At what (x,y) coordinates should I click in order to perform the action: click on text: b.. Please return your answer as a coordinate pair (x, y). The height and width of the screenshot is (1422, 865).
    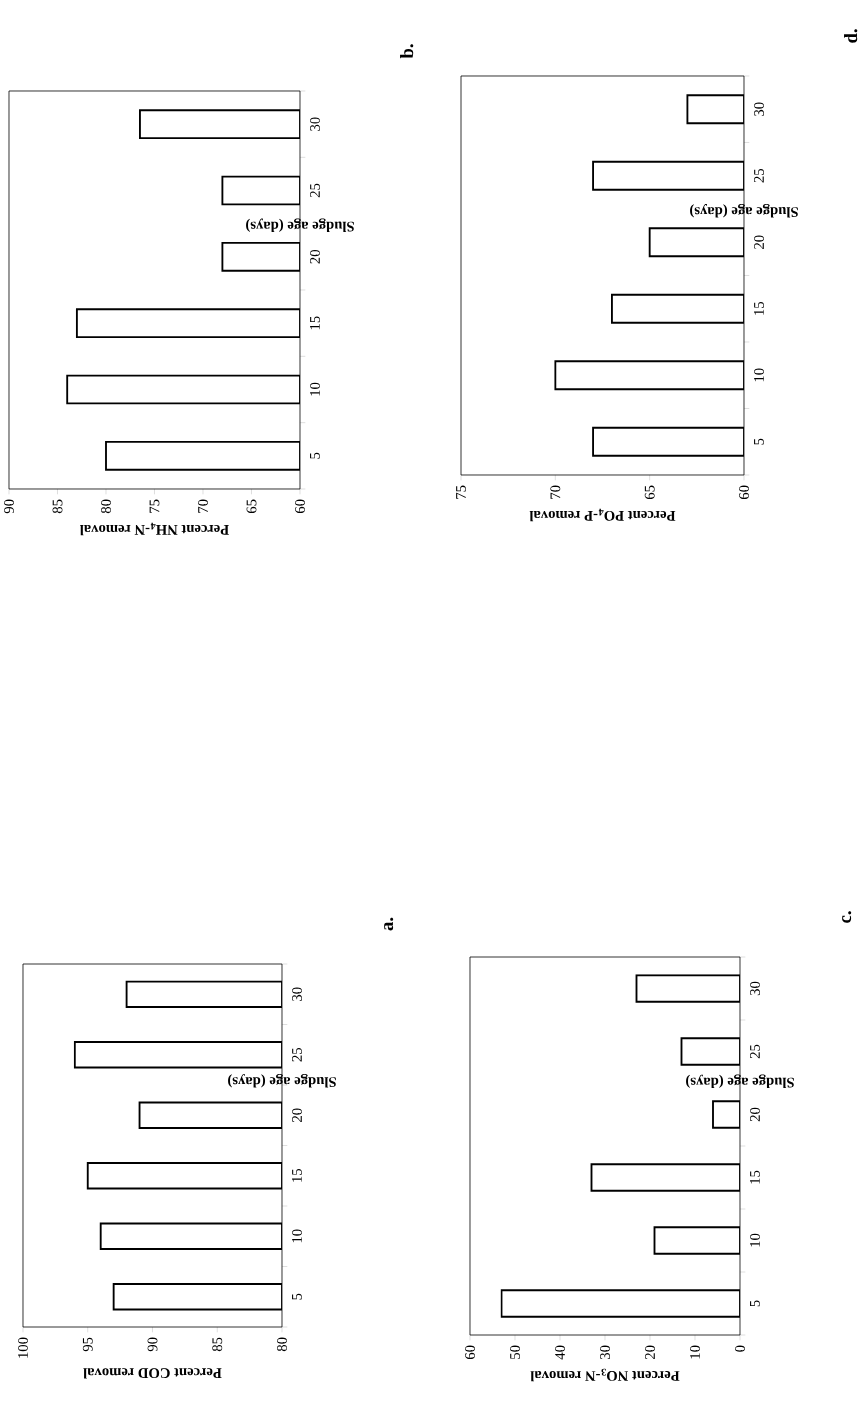
    Looking at the image, I should click on (407, 51).